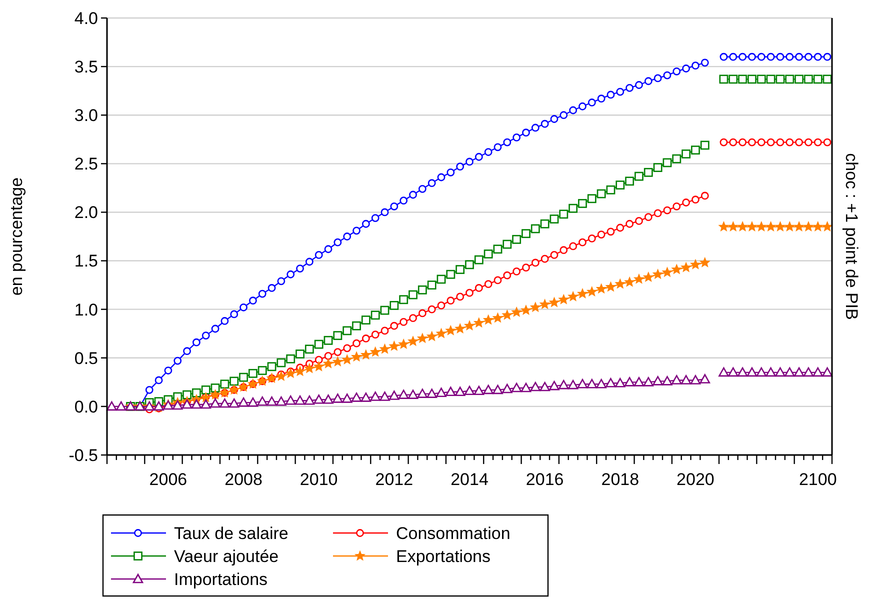  Describe the element at coordinates (86, 406) in the screenshot. I see `y-tick-label: 0.0` at that location.